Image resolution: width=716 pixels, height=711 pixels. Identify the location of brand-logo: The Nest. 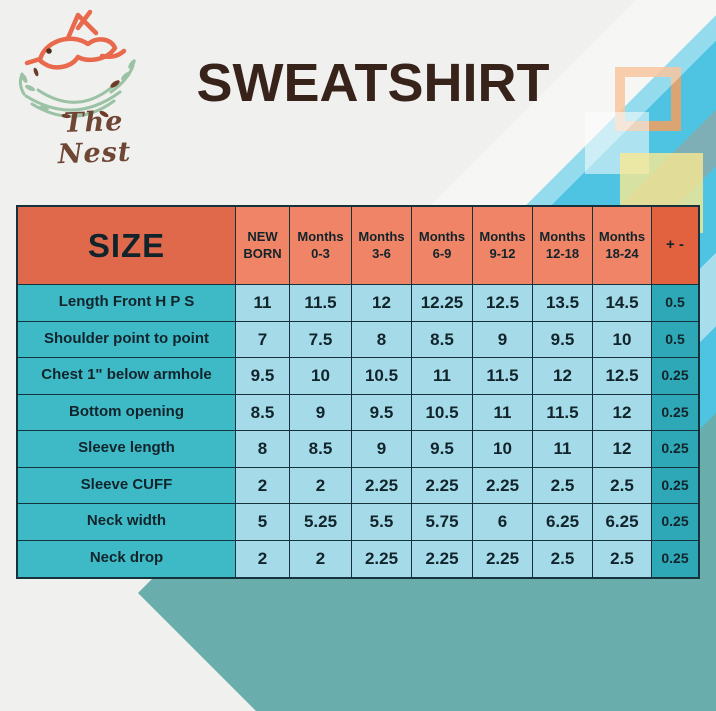
(79, 87).